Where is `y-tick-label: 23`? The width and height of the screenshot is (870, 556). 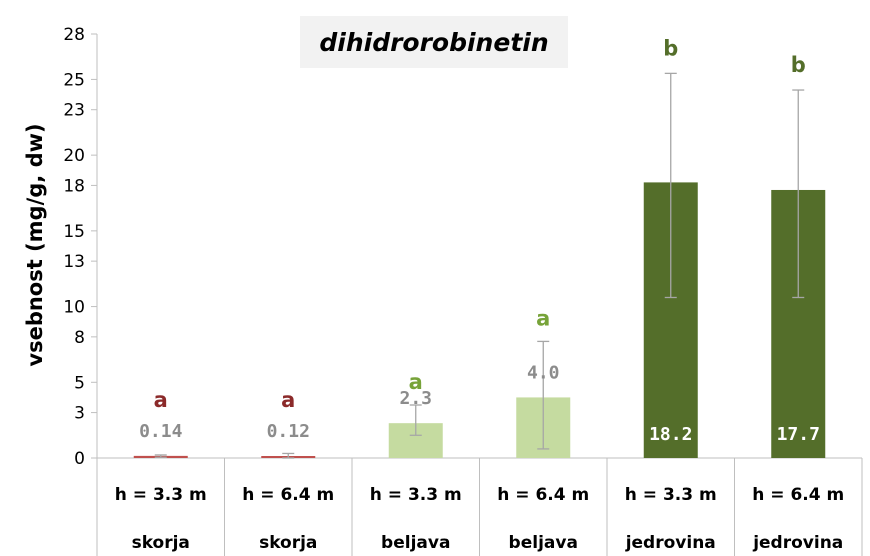 y-tick-label: 23 is located at coordinates (74, 111).